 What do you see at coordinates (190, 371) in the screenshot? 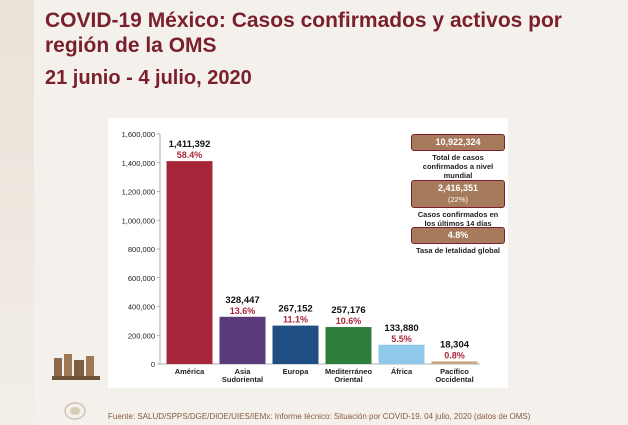
I see `category-label: América` at bounding box center [190, 371].